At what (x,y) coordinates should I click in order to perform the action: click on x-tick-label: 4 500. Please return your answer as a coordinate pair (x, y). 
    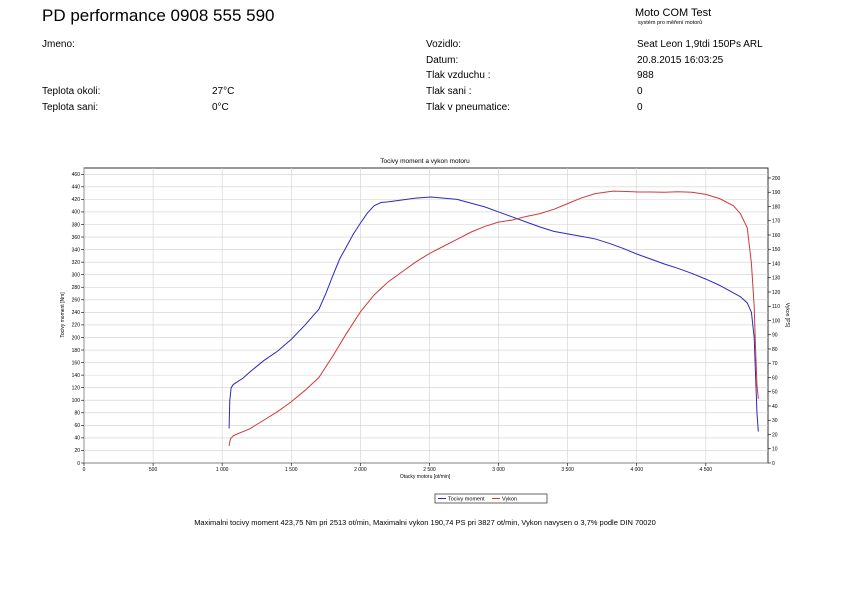
    Looking at the image, I should click on (706, 470).